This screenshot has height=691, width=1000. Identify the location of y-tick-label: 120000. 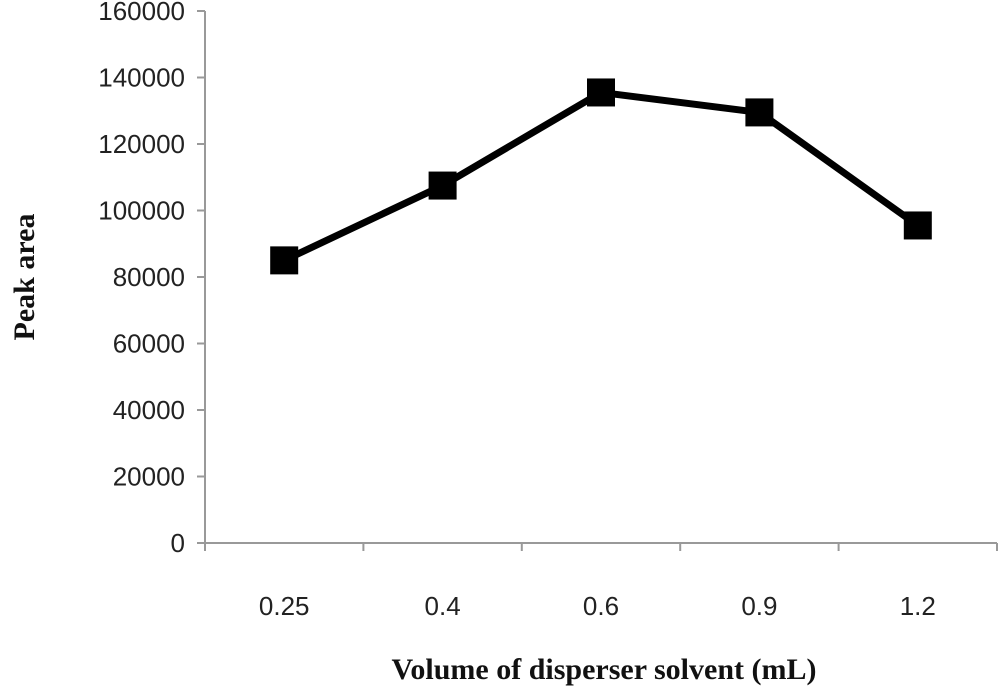
(141, 144).